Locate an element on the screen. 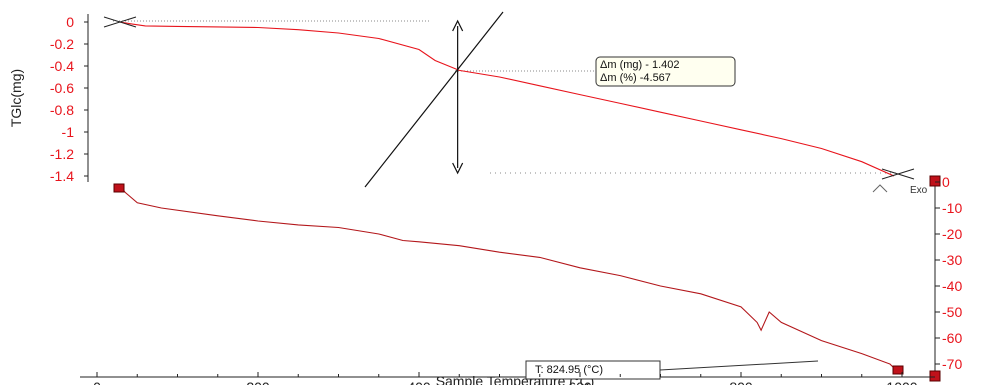 Image resolution: width=997 pixels, height=385 pixels. x-tick-label: 0 is located at coordinates (97, 382).